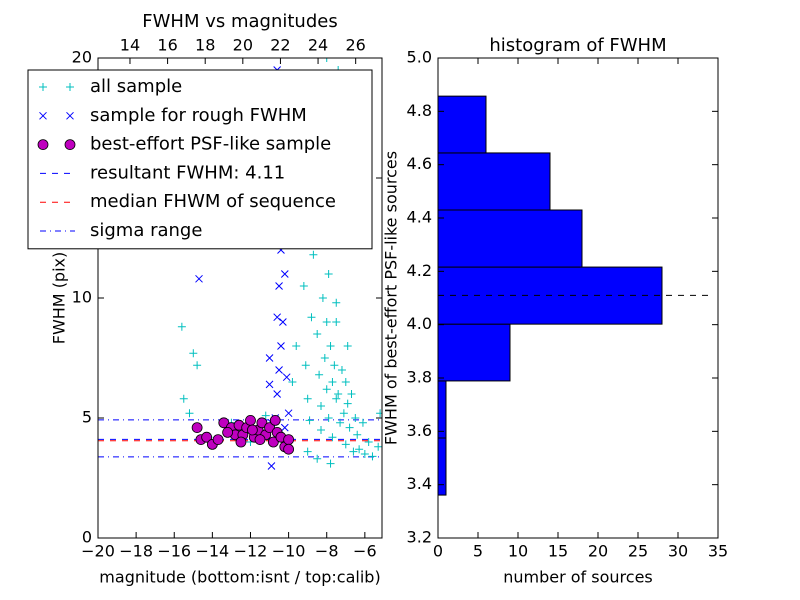 This screenshot has width=800, height=600. What do you see at coordinates (718, 551) in the screenshot?
I see `x-tick-label: 35` at bounding box center [718, 551].